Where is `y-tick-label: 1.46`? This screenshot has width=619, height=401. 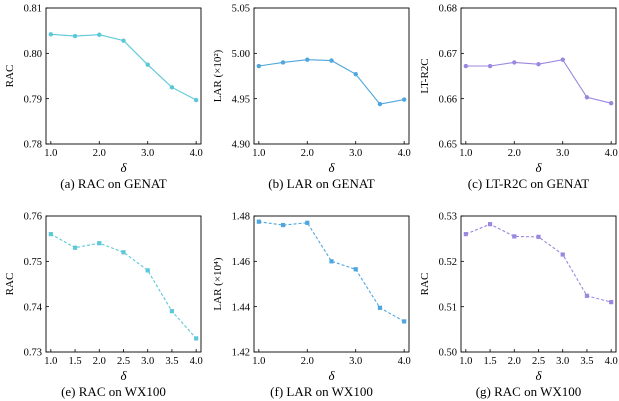
y-tick-label: 1.46 is located at coordinates (241, 262).